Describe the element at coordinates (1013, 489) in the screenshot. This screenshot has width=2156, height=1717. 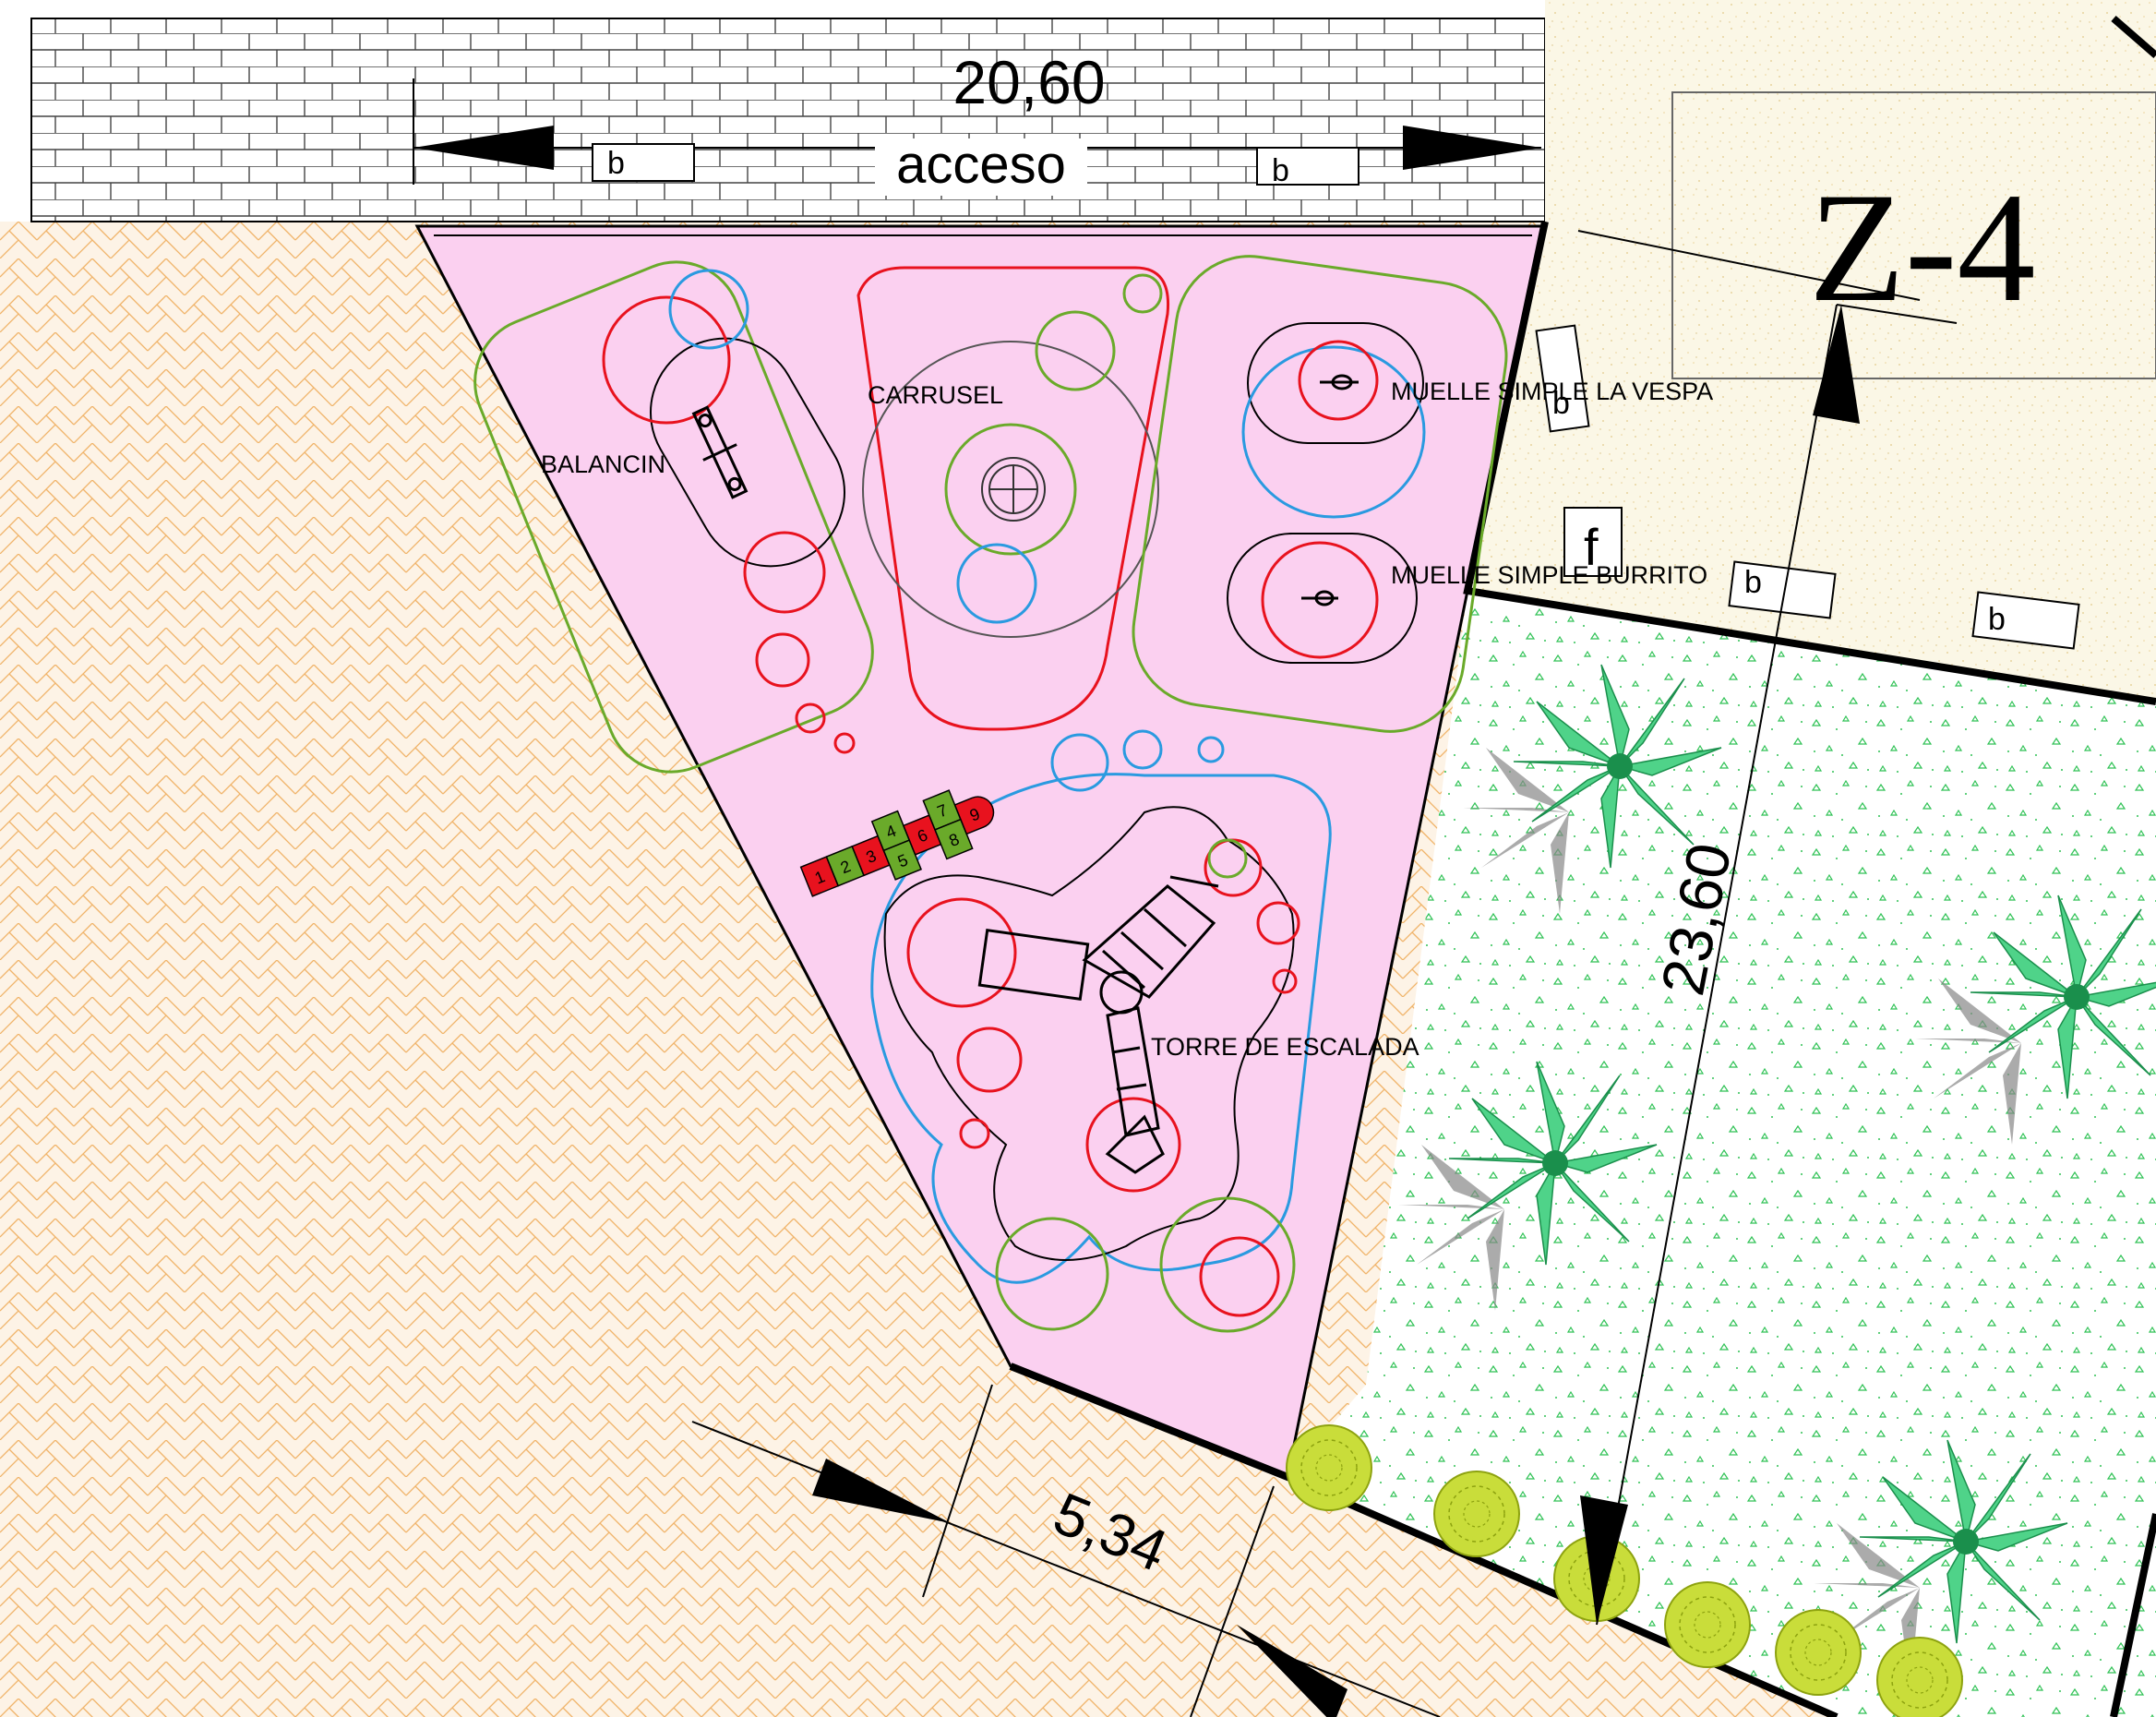
I see `carrusel-icon` at that location.